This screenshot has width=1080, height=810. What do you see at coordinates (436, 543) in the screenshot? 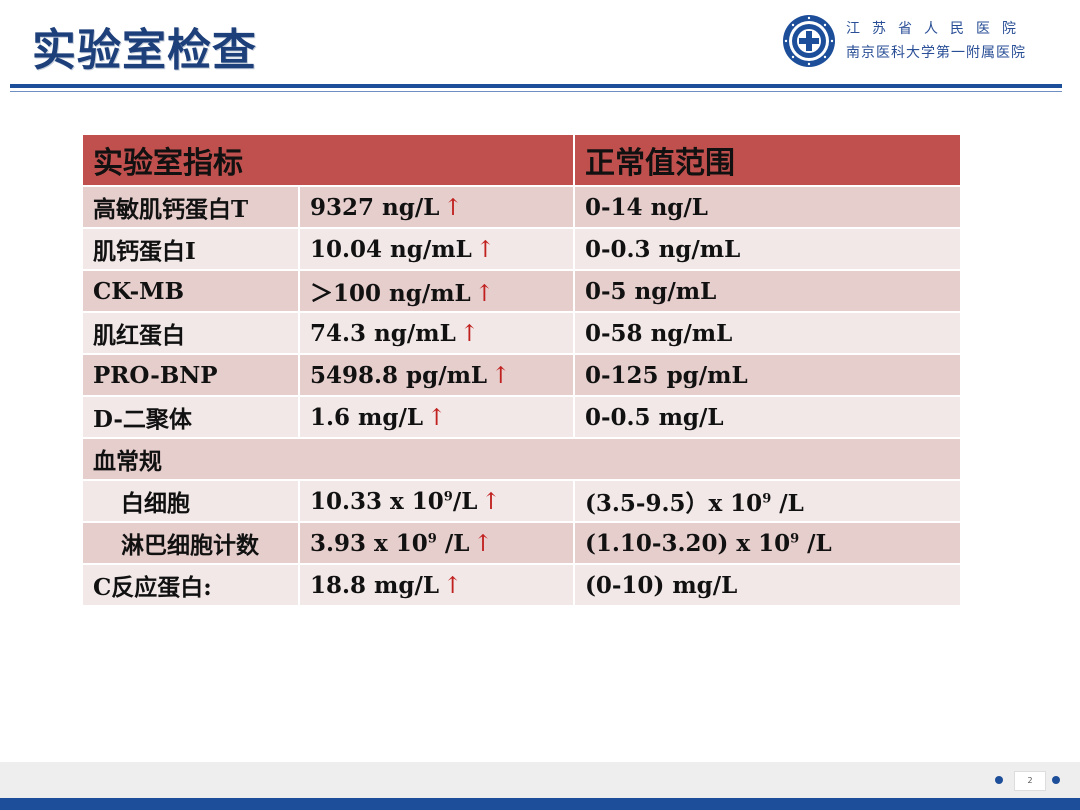
I see `indicator-value: 3.93 x 109 /L ↑` at bounding box center [436, 543].